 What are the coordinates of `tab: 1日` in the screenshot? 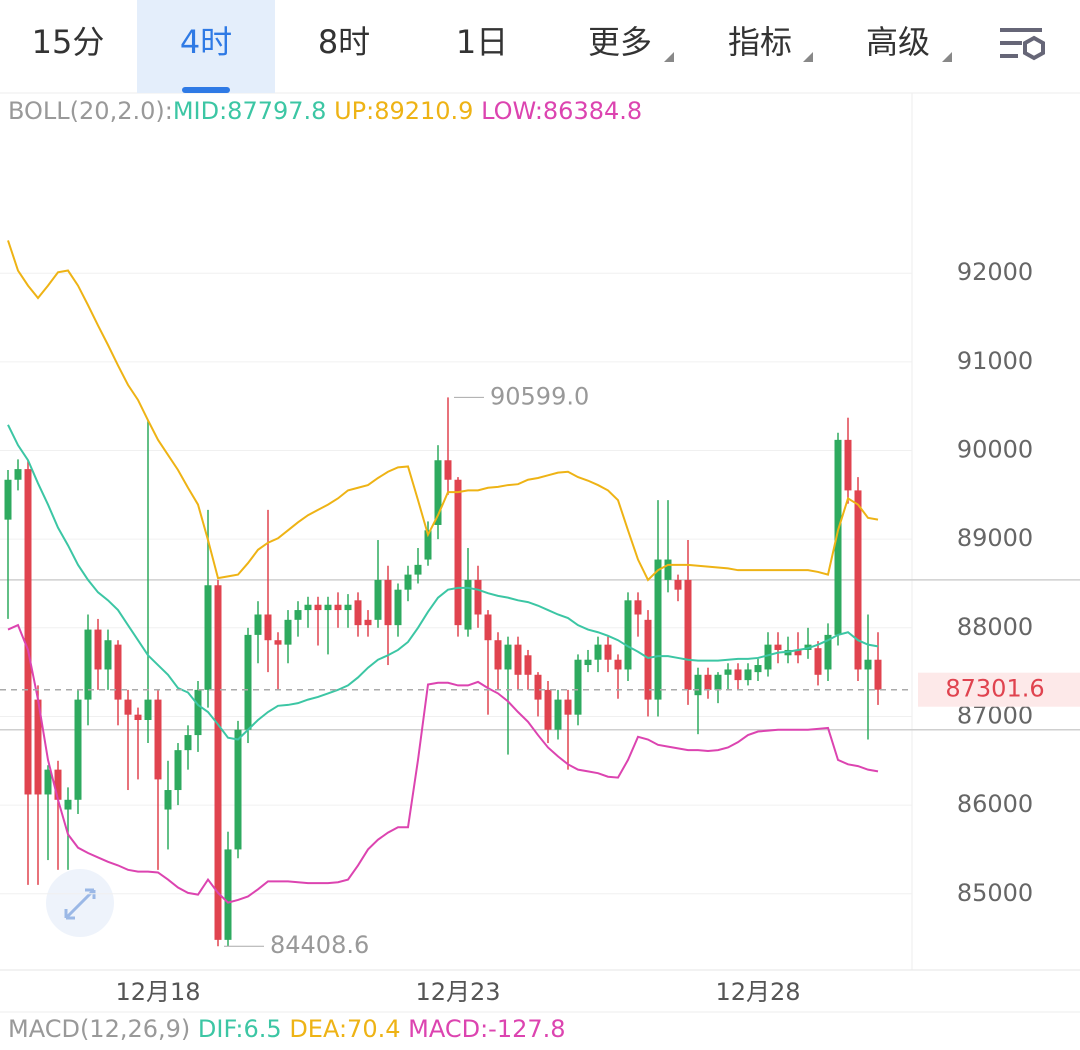 It's located at (482, 42).